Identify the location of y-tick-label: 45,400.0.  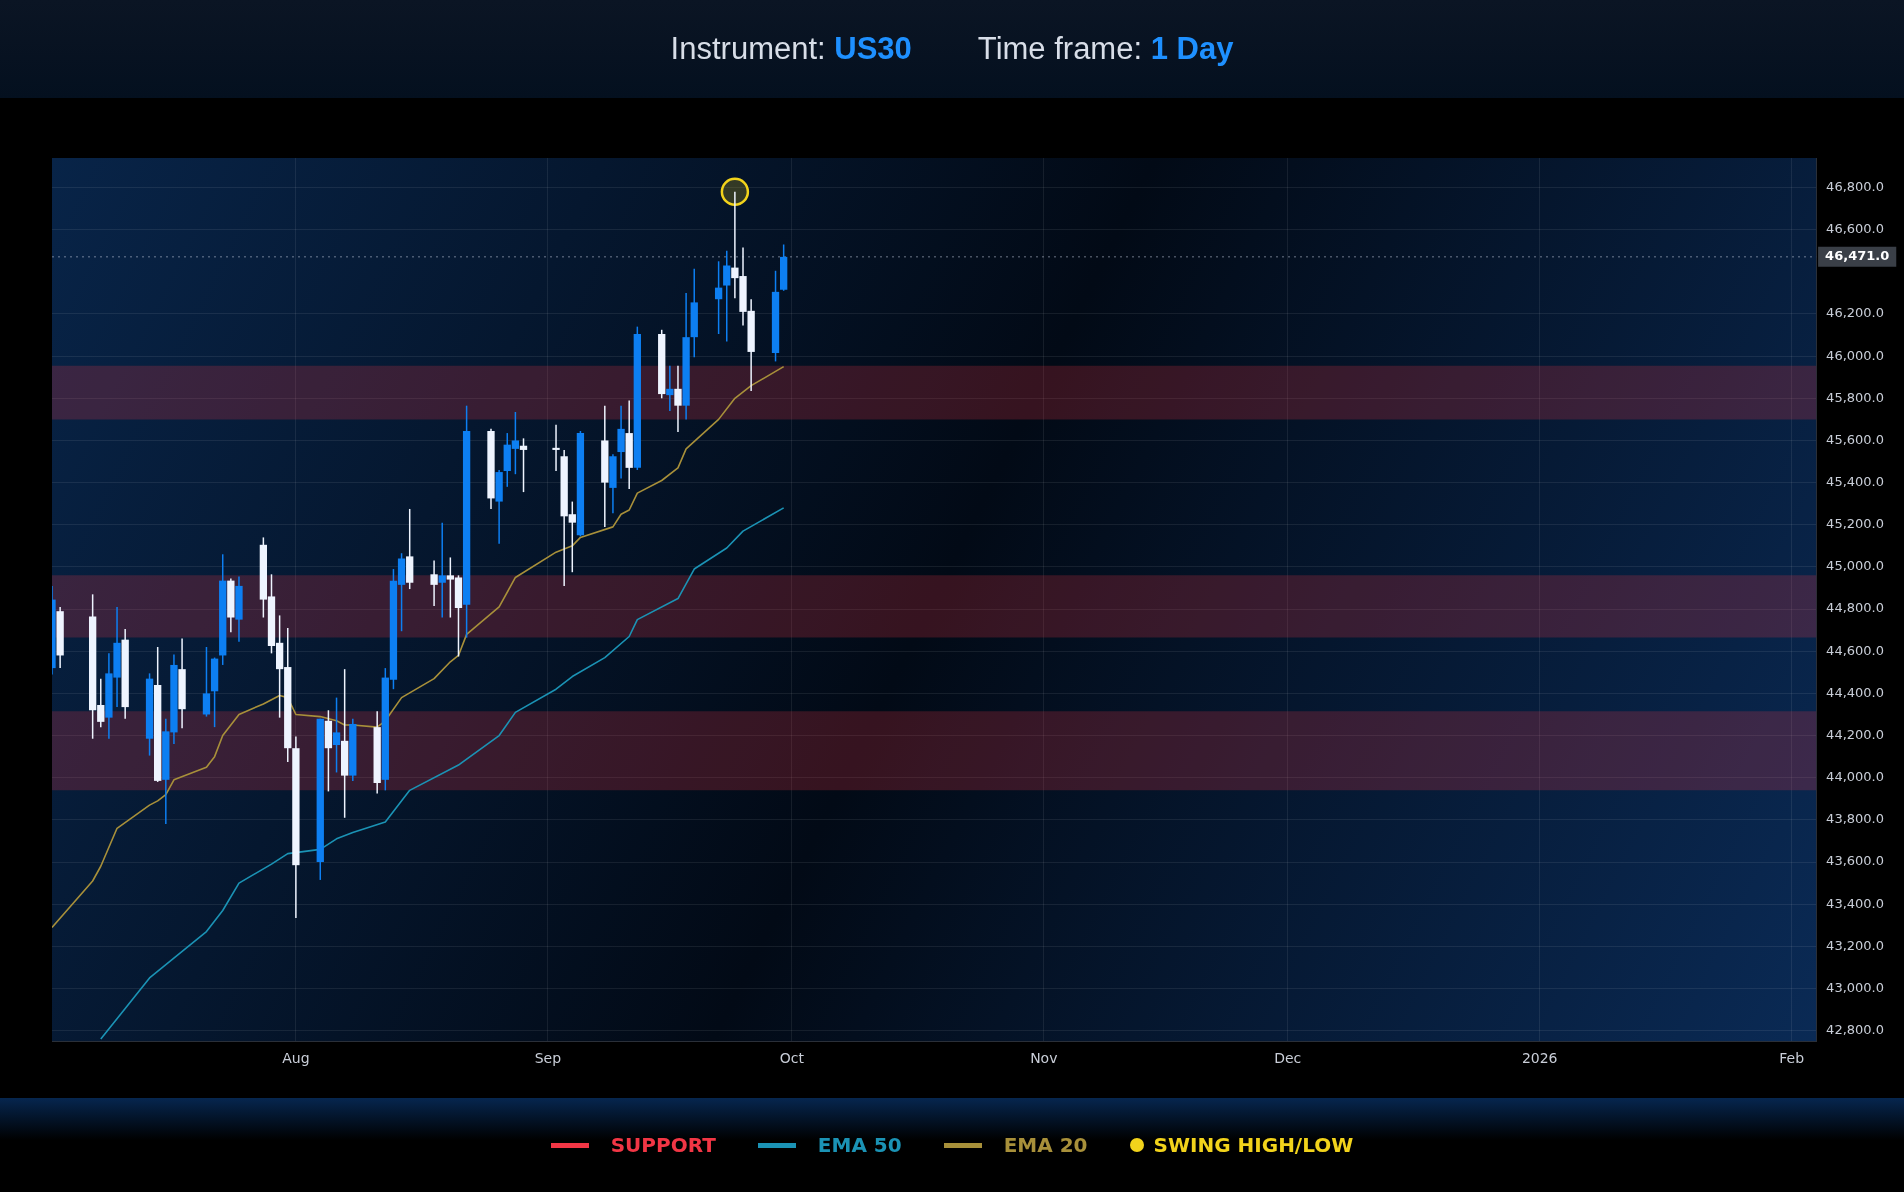
(1855, 481).